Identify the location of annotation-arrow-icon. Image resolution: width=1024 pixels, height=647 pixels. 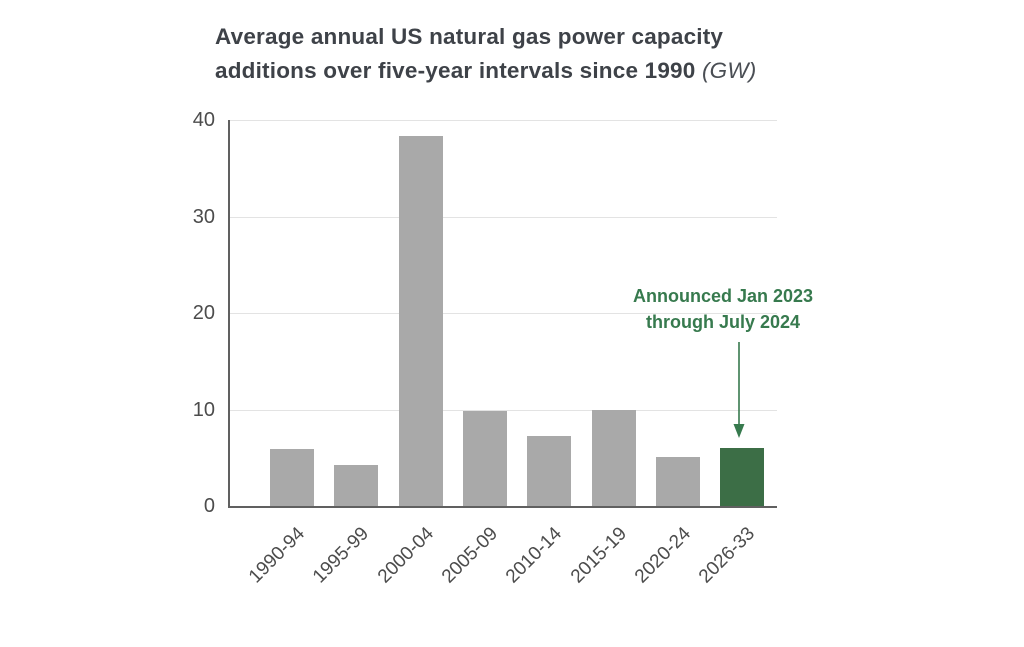
(739, 390).